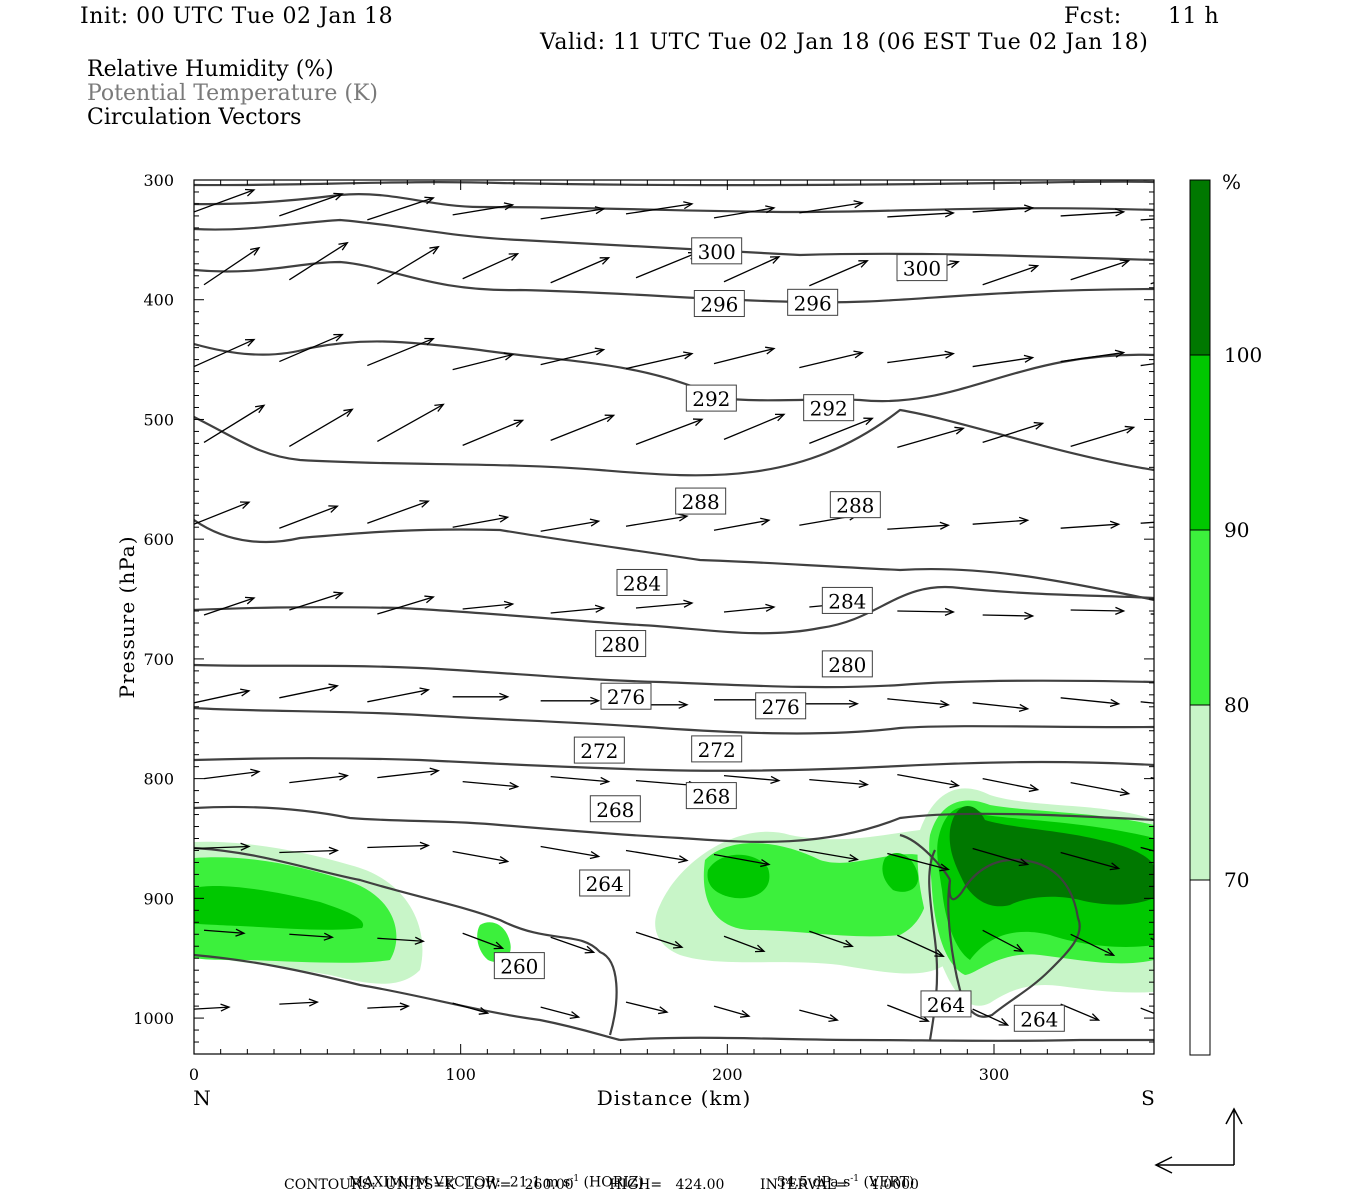 The height and width of the screenshot is (1200, 1350). I want to click on x-tick-label: 200, so click(727, 1074).